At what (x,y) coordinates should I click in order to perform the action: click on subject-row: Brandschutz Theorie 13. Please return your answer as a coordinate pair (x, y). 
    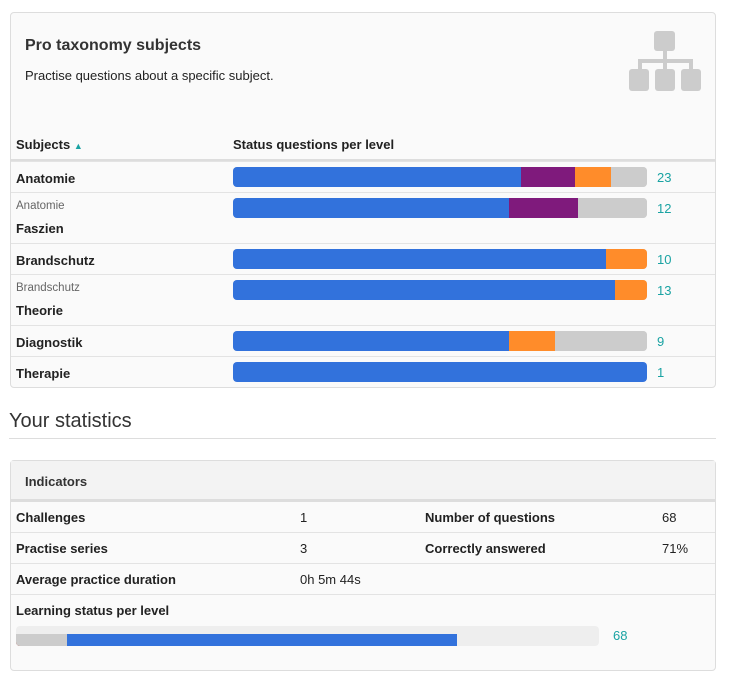
    Looking at the image, I should click on (363, 299).